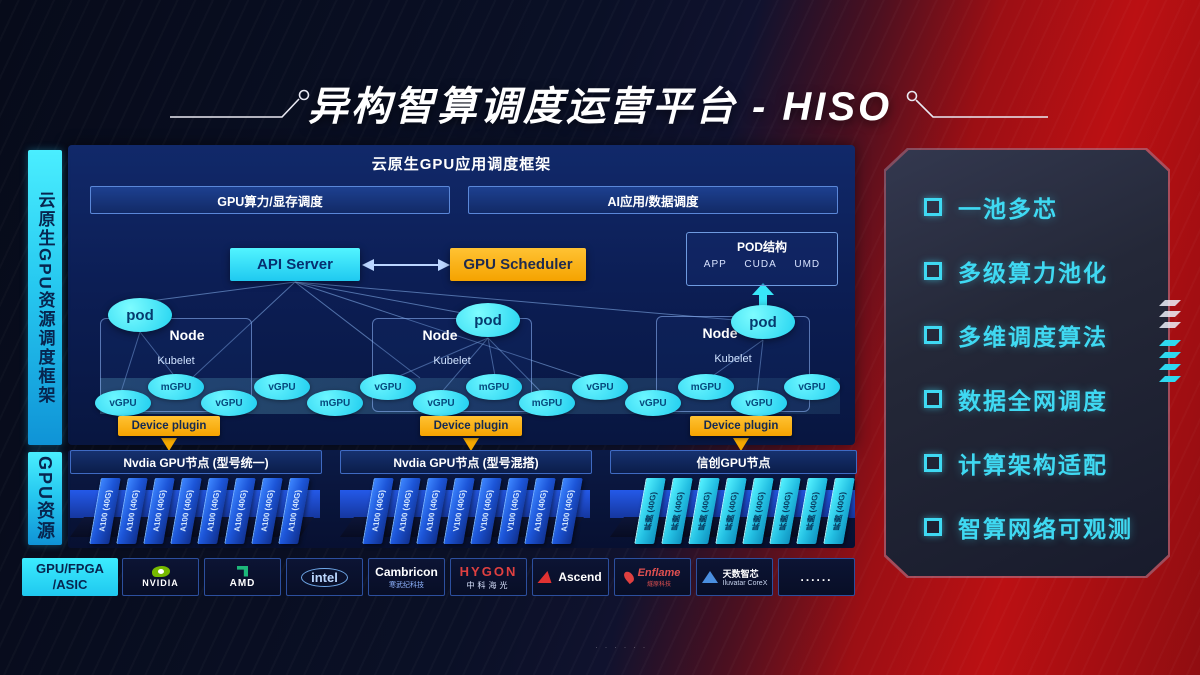 The image size is (1200, 675). I want to click on vendor-name: NVIDIA, so click(160, 583).